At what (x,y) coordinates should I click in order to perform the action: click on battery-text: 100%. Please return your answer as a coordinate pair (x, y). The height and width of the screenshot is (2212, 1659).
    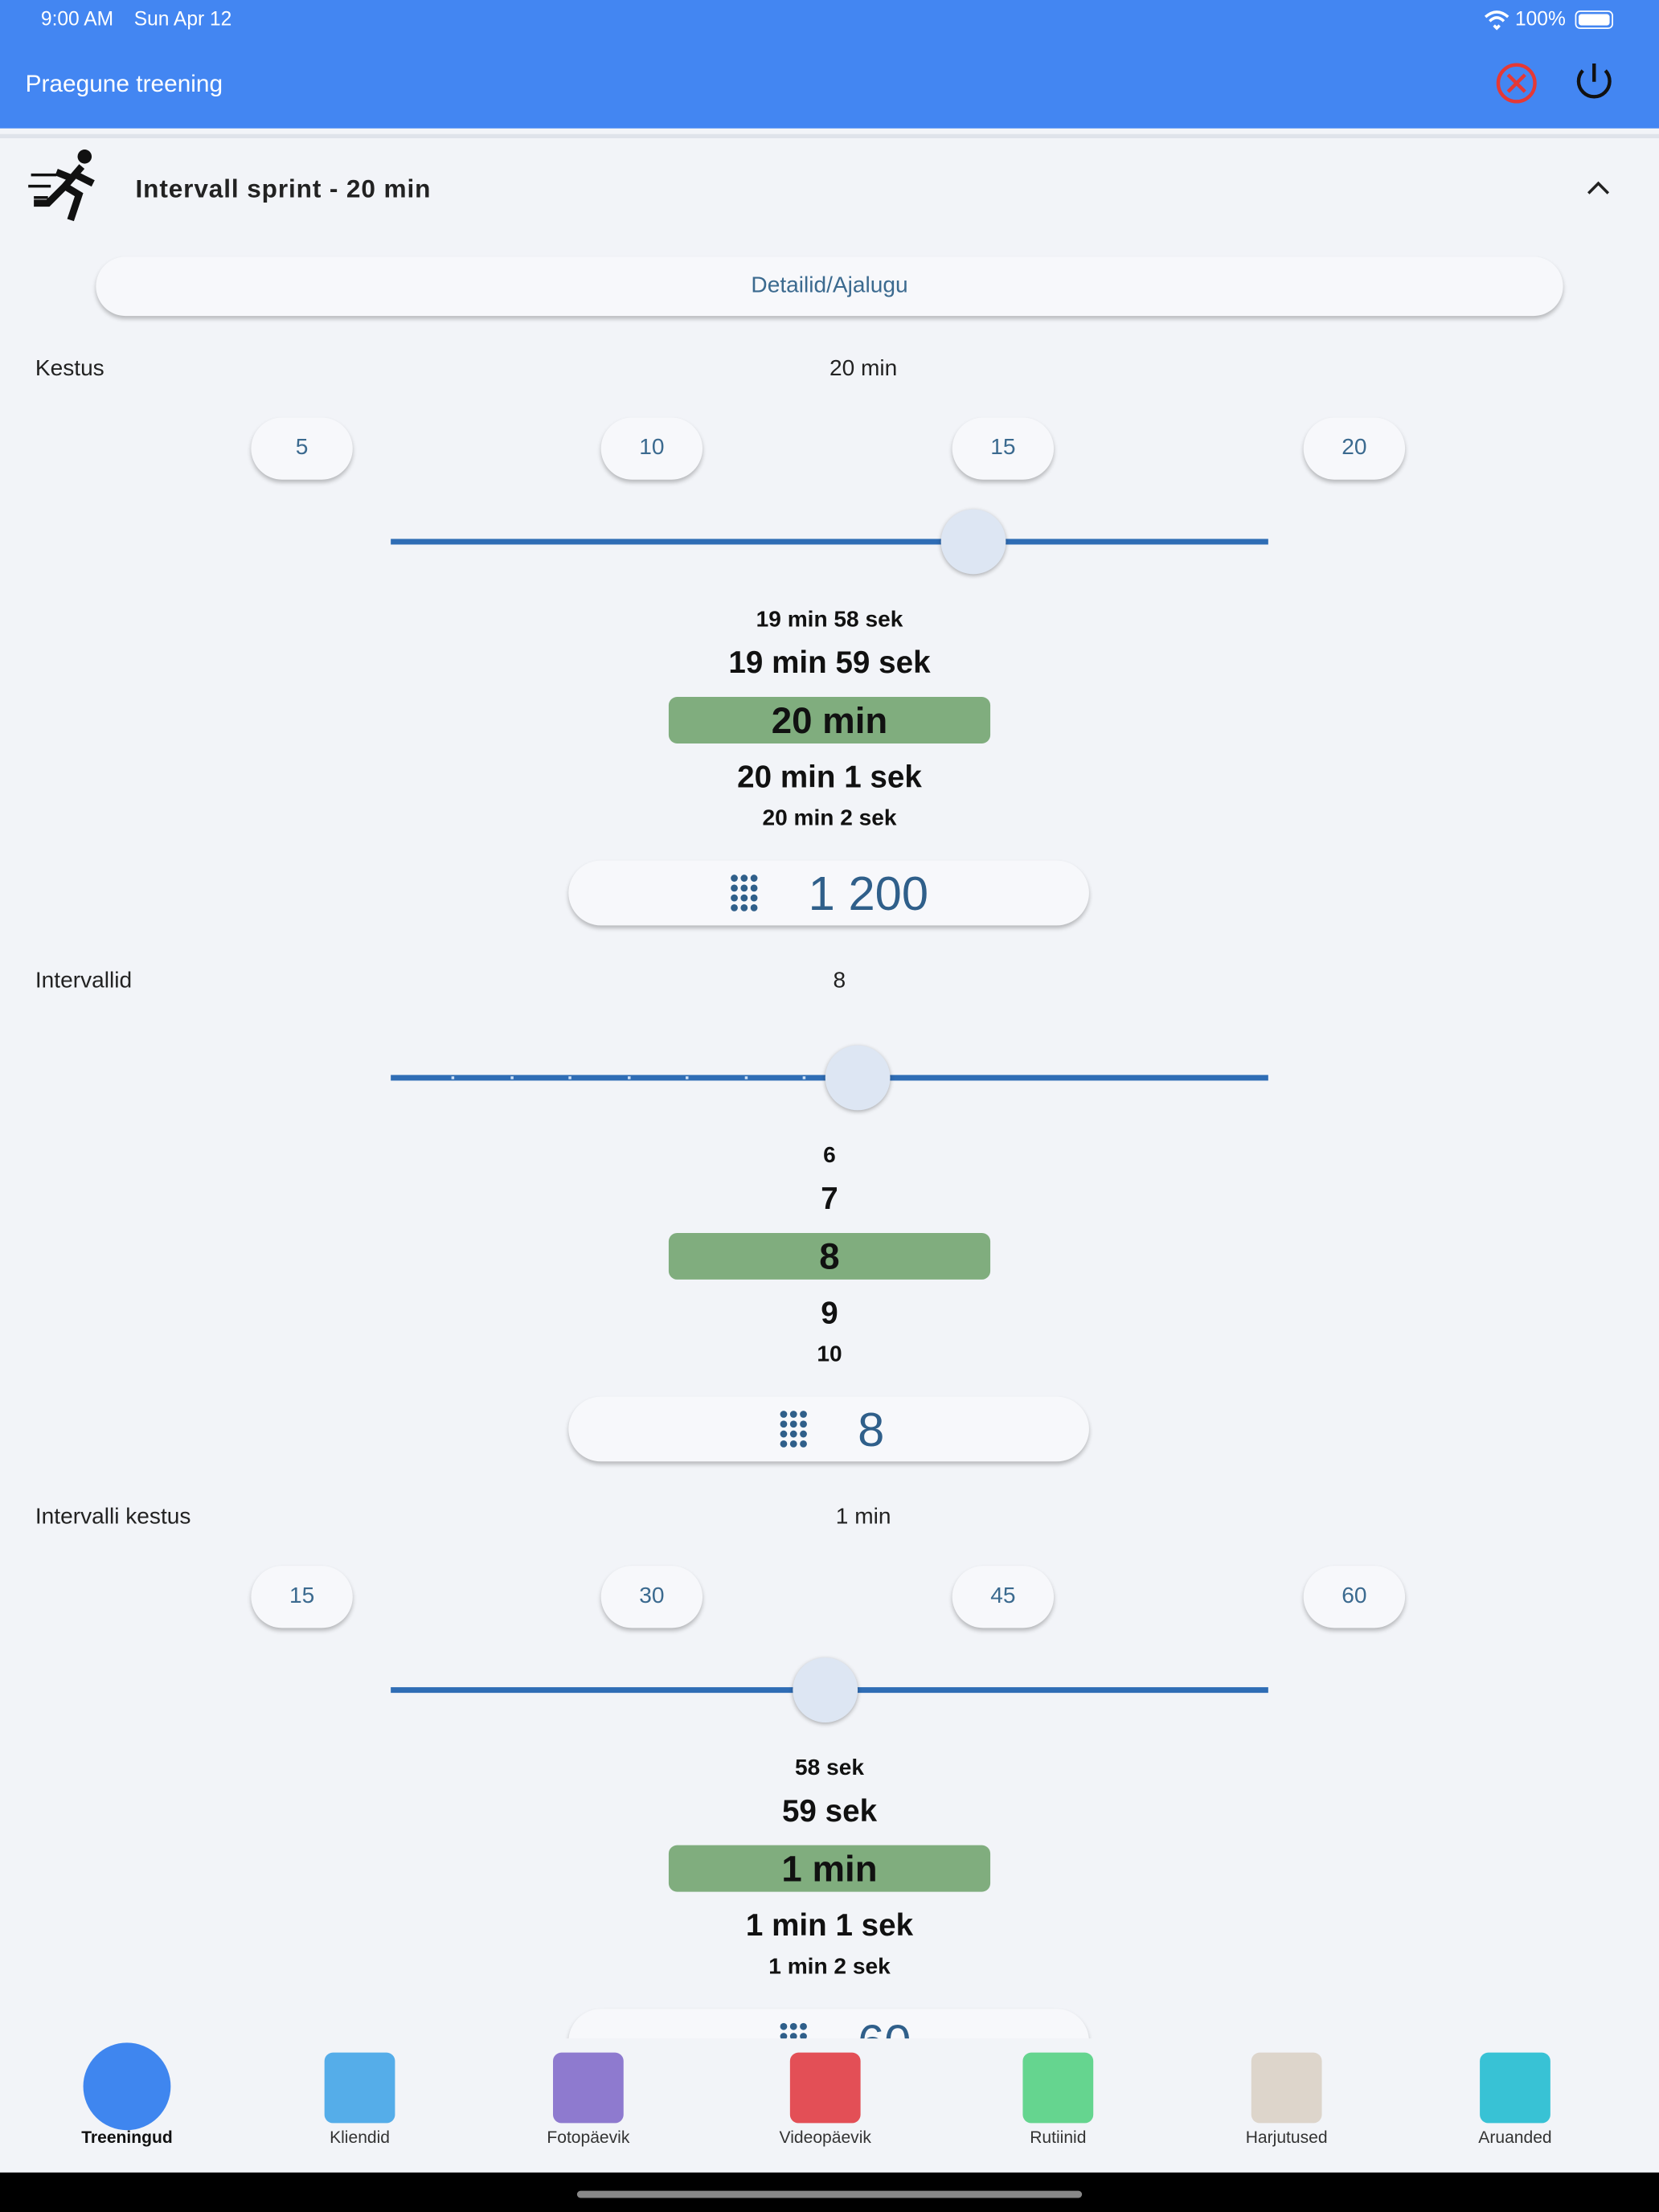
    Looking at the image, I should click on (1540, 18).